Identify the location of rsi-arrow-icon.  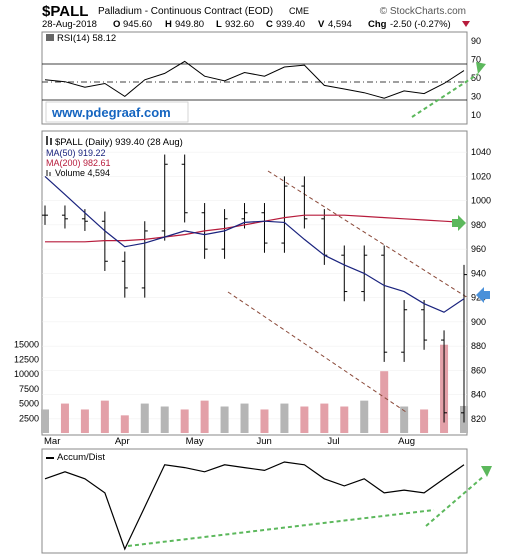
(481, 68).